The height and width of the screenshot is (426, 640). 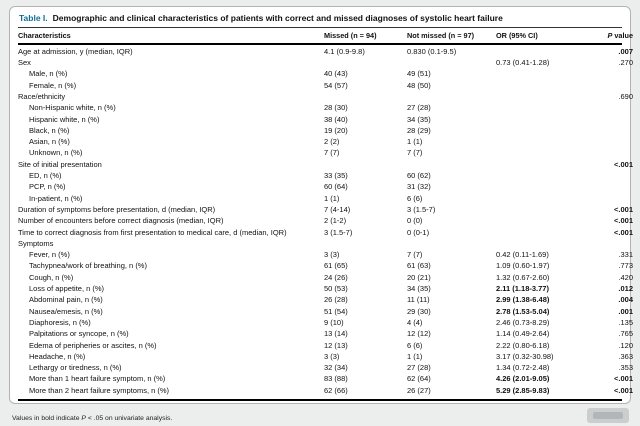 What do you see at coordinates (415, 221) in the screenshot?
I see `not-missed-value: 0 (0)` at bounding box center [415, 221].